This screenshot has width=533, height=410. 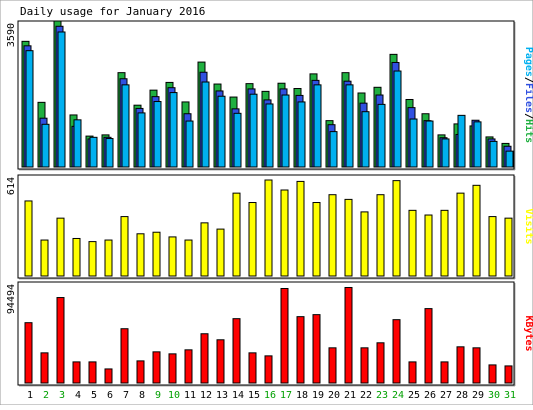 I want to click on x-tick-label-8: 8, so click(x=142, y=395).